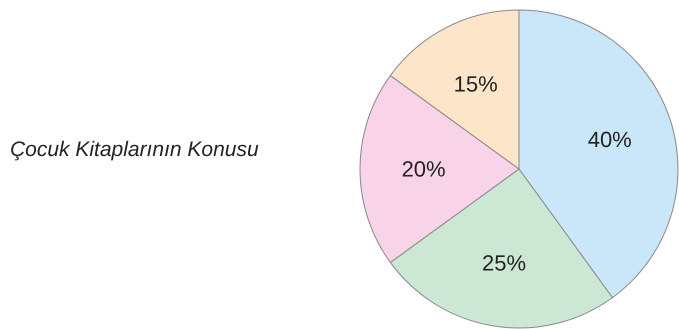  What do you see at coordinates (134, 150) in the screenshot?
I see `text: Çocuk Kitaplarının Konusu` at bounding box center [134, 150].